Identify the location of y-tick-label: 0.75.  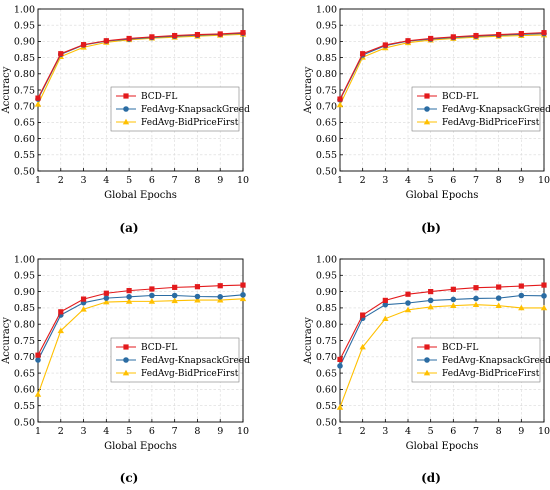
(24, 90).